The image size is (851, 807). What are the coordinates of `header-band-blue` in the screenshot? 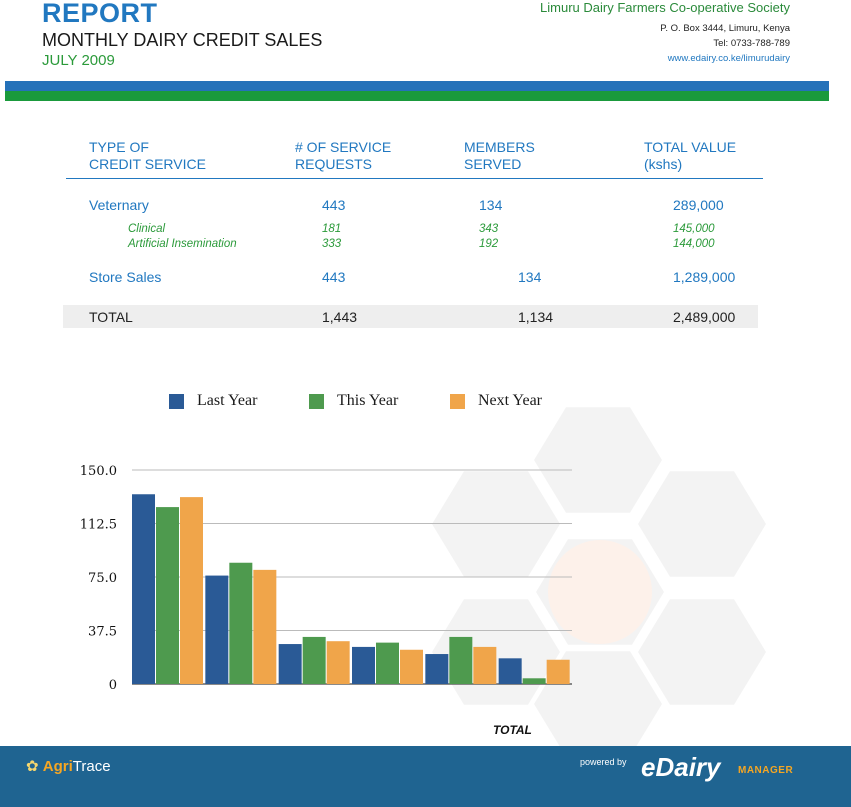 It's located at (417, 86).